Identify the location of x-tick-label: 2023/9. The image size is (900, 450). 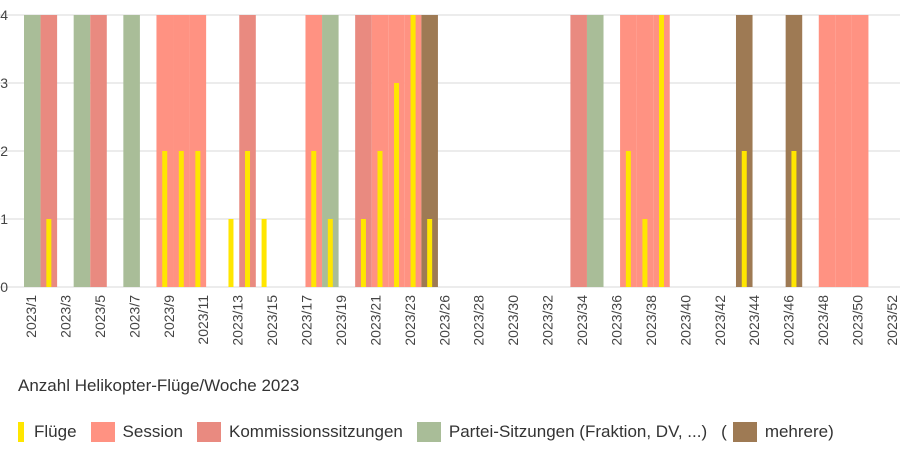
(169, 316).